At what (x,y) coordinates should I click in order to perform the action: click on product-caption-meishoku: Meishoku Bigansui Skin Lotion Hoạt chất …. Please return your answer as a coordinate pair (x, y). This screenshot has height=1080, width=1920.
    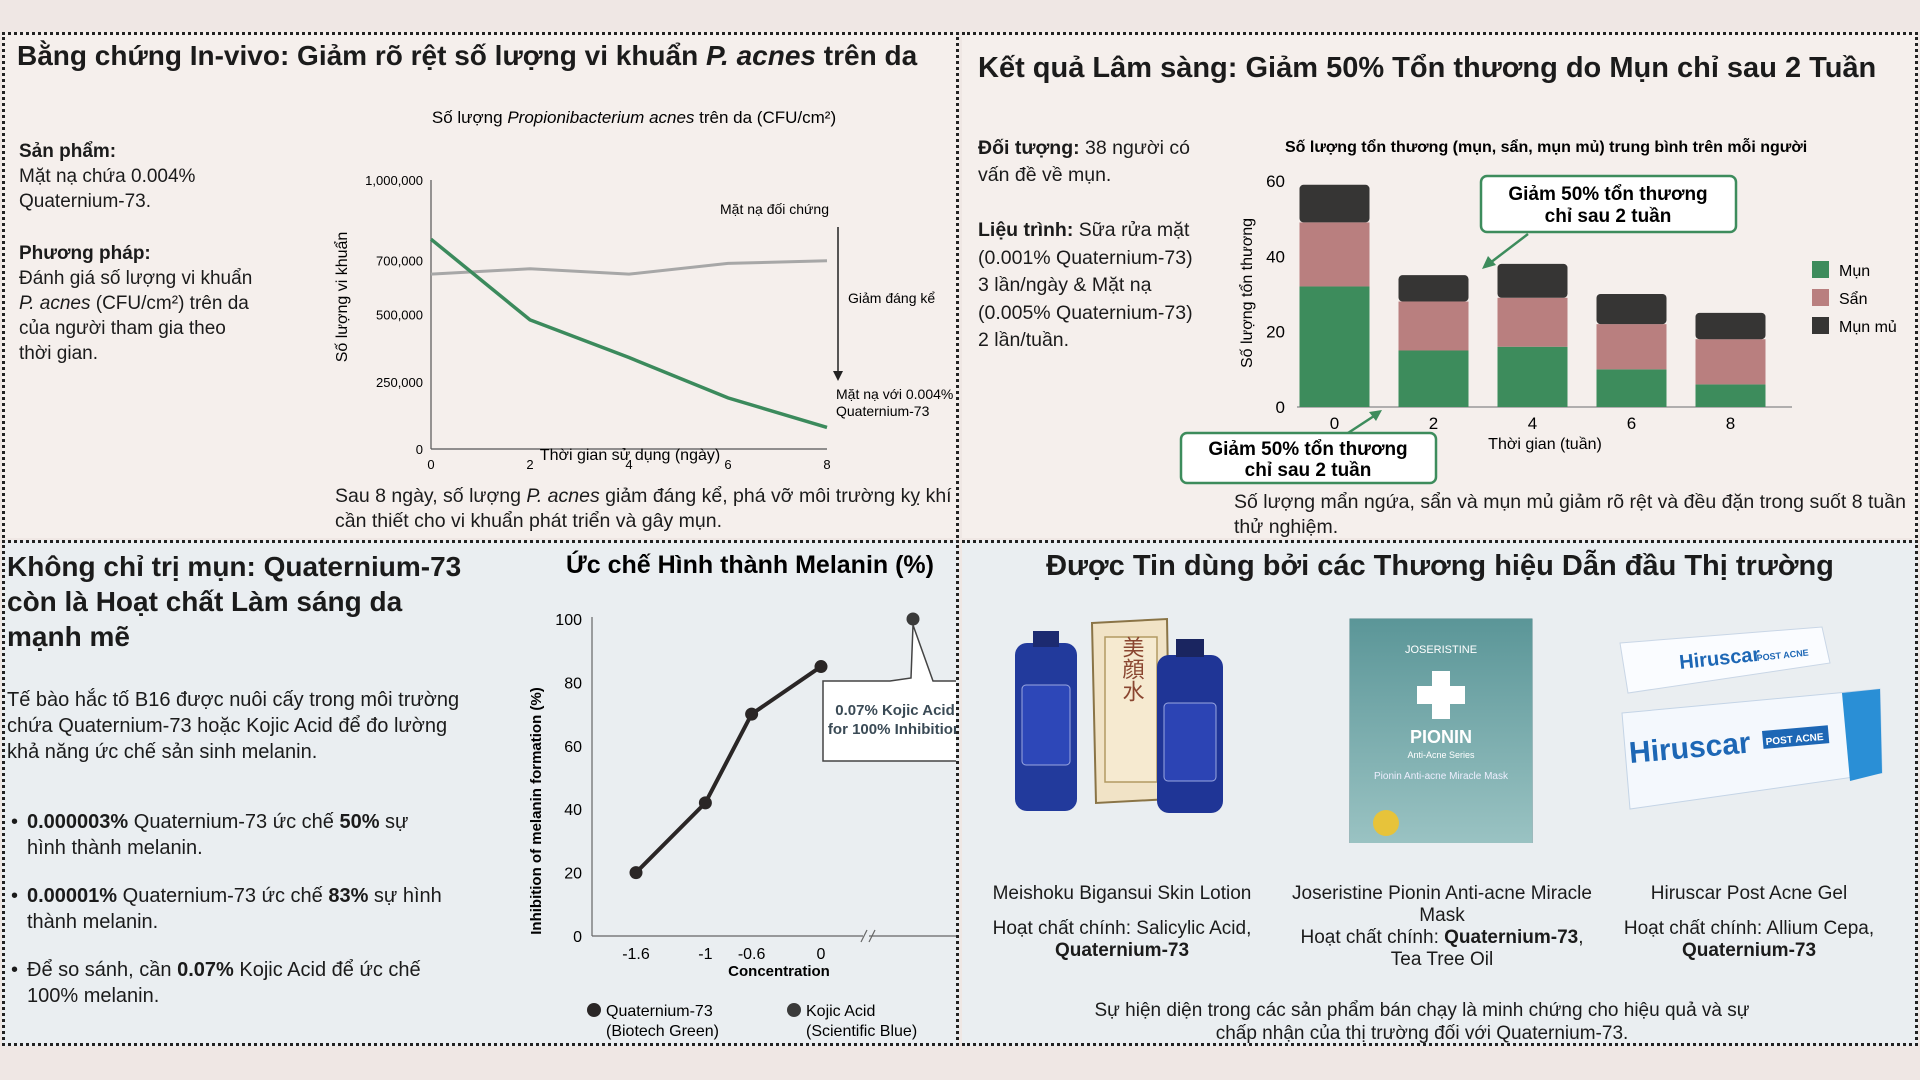
    Looking at the image, I should click on (1122, 922).